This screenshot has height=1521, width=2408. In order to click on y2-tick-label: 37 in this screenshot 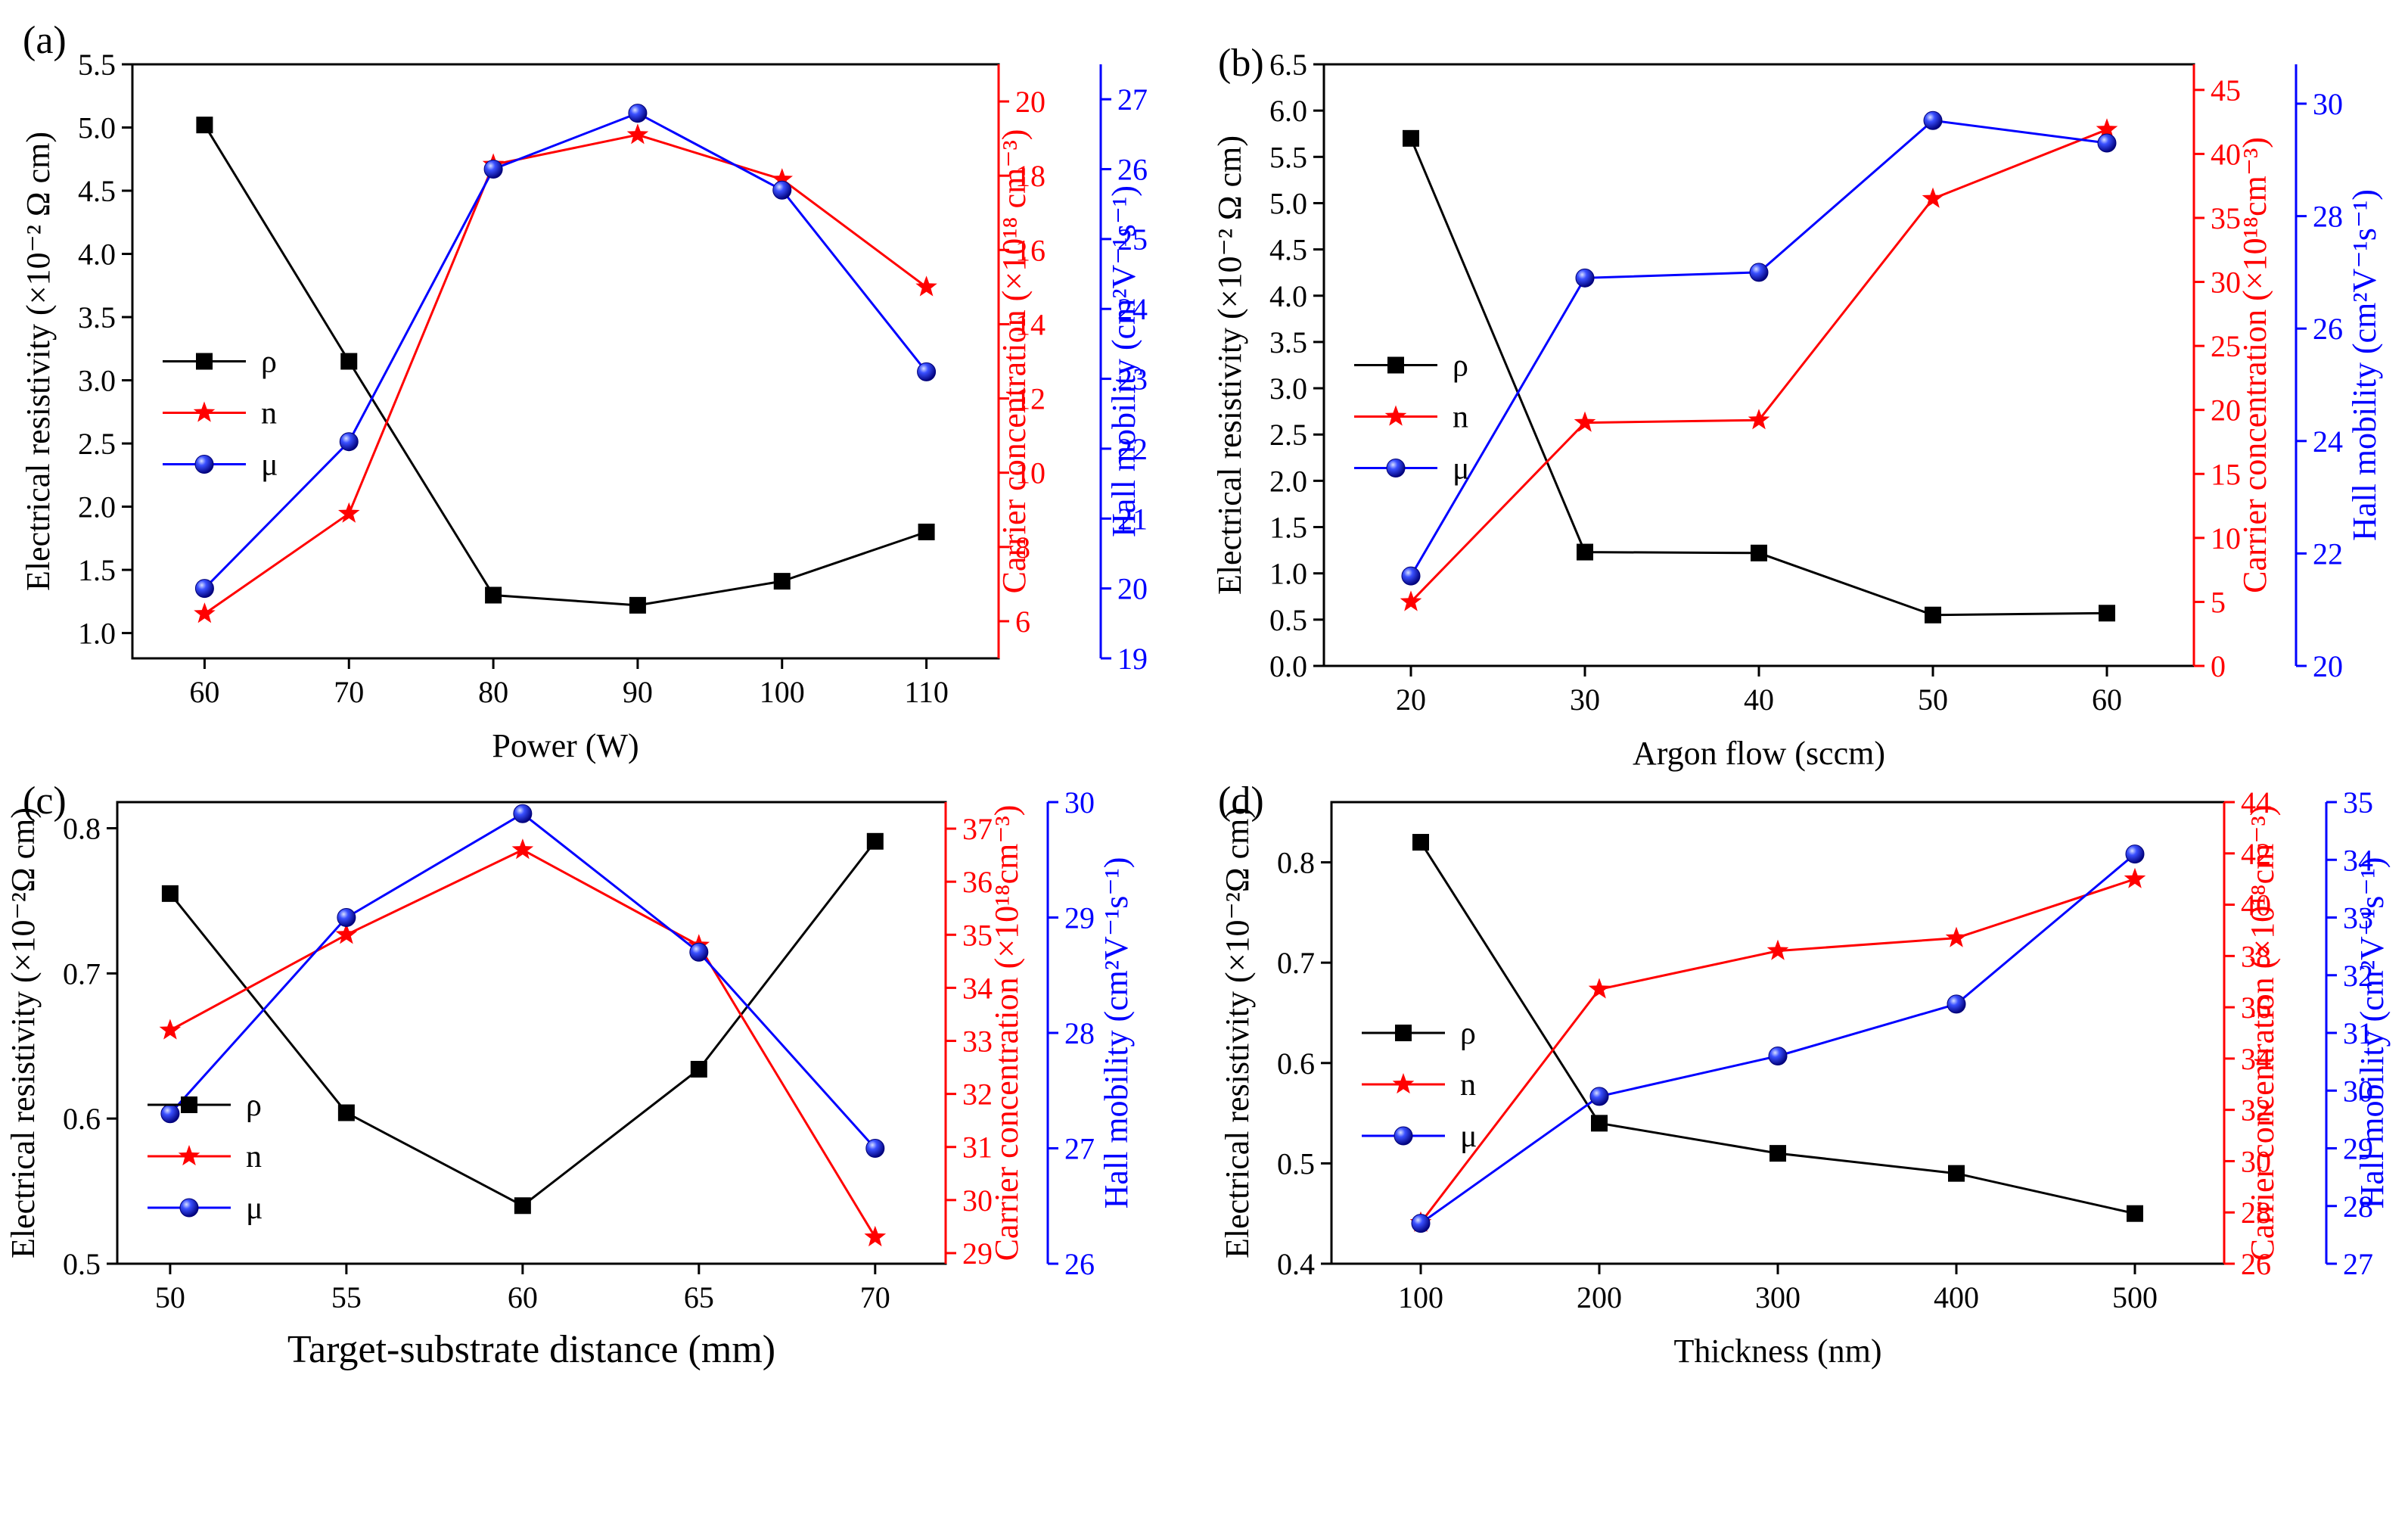, I will do `click(977, 829)`.